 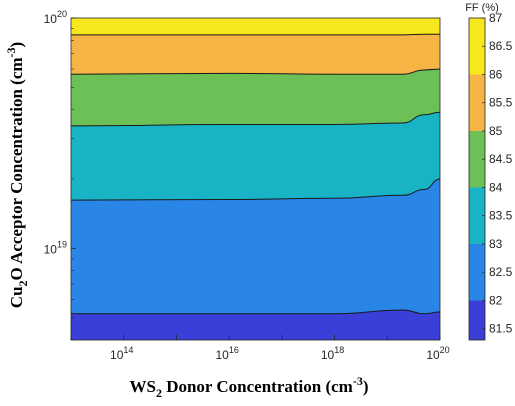 What do you see at coordinates (496, 131) in the screenshot?
I see `colorbar-tick-label: 85` at bounding box center [496, 131].